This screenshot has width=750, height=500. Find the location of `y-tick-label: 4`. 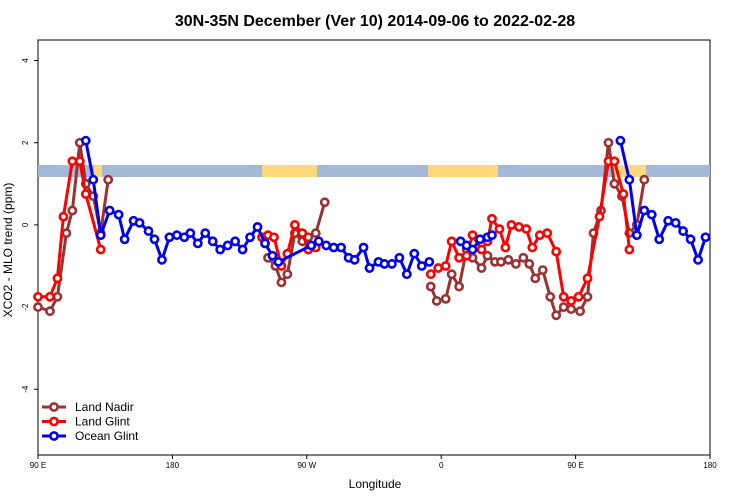

y-tick-label: 4 is located at coordinates (25, 60).